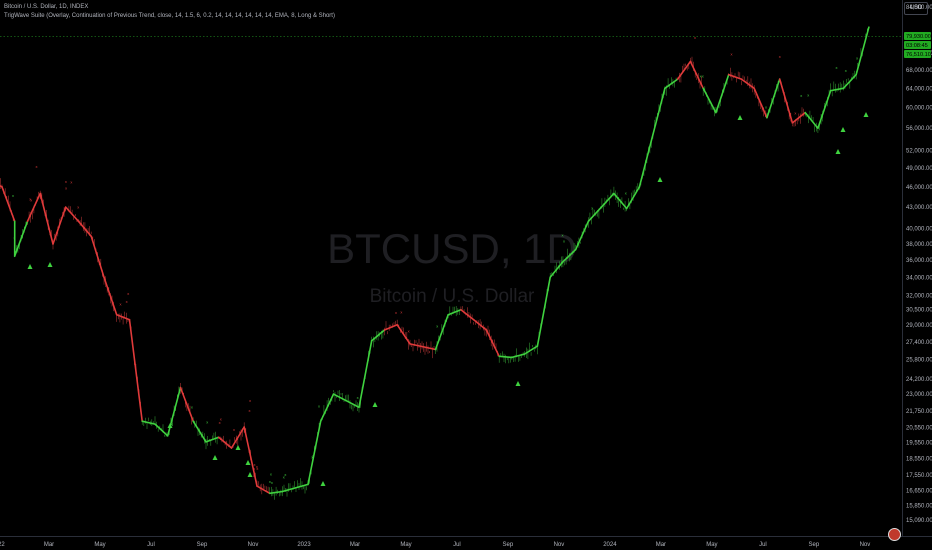  What do you see at coordinates (919, 151) in the screenshot?
I see `price-axis-label: 52,000.00` at bounding box center [919, 151].